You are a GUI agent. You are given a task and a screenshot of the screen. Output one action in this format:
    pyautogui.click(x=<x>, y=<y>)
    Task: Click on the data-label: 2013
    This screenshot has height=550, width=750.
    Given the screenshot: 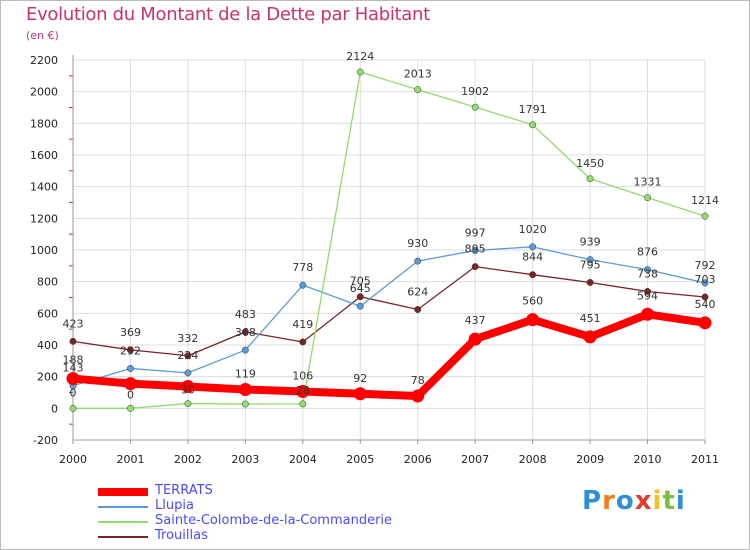 What is the action you would take?
    pyautogui.click(x=418, y=74)
    